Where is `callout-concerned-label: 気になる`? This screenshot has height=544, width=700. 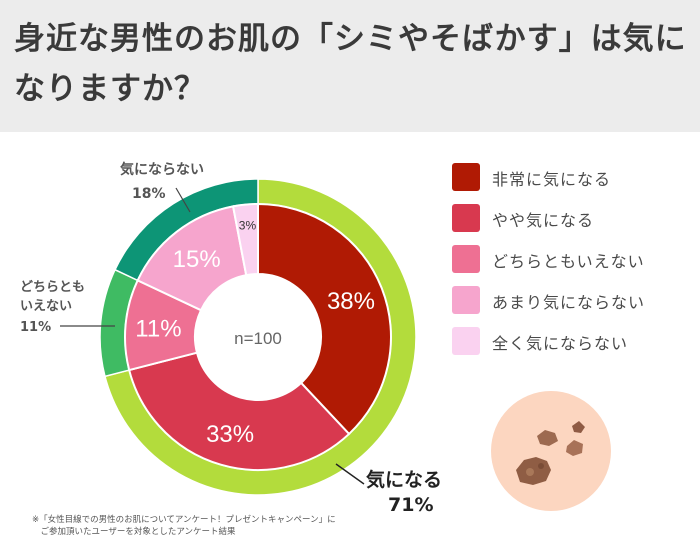
callout-concerned-label: 気になる is located at coordinates (404, 479).